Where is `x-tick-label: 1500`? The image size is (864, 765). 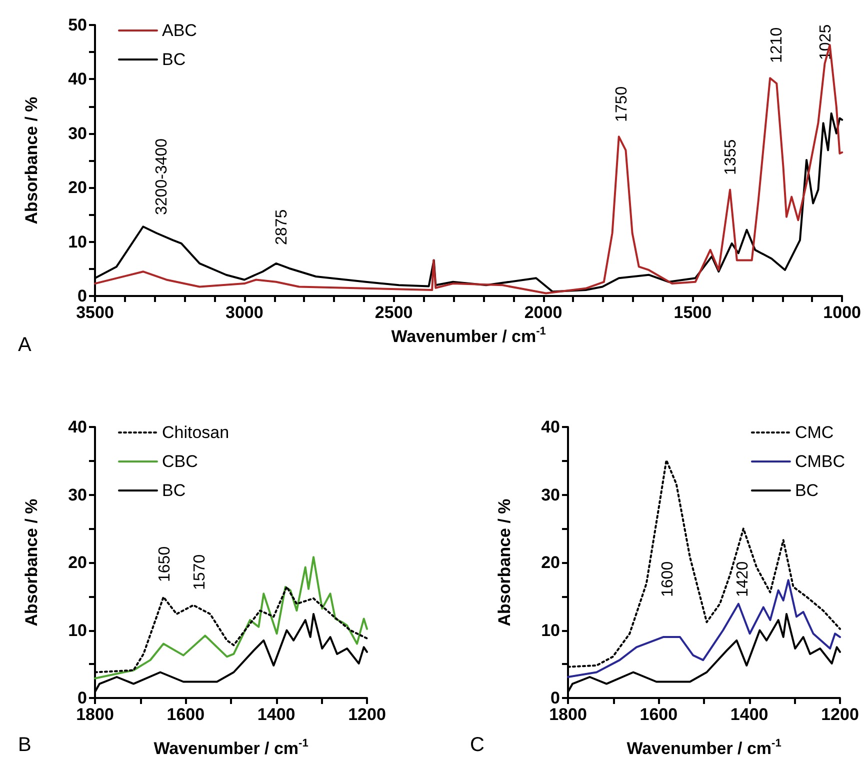 x-tick-label: 1500 is located at coordinates (693, 312).